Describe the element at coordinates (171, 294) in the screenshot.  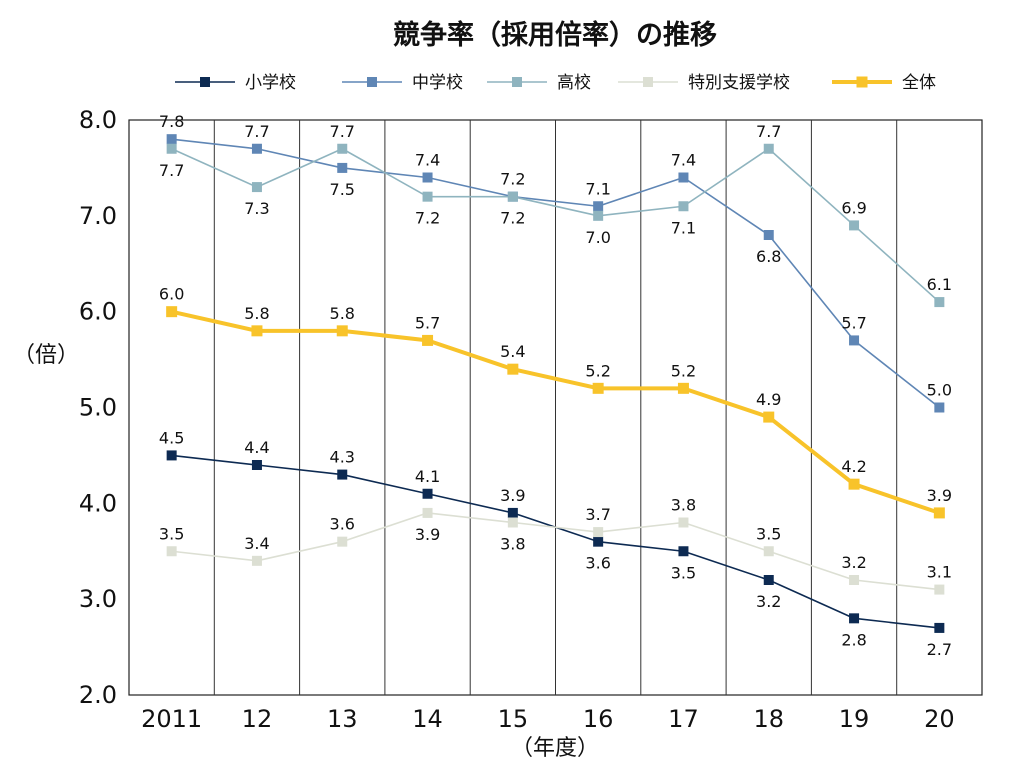
I see `data-label: 6.0` at that location.